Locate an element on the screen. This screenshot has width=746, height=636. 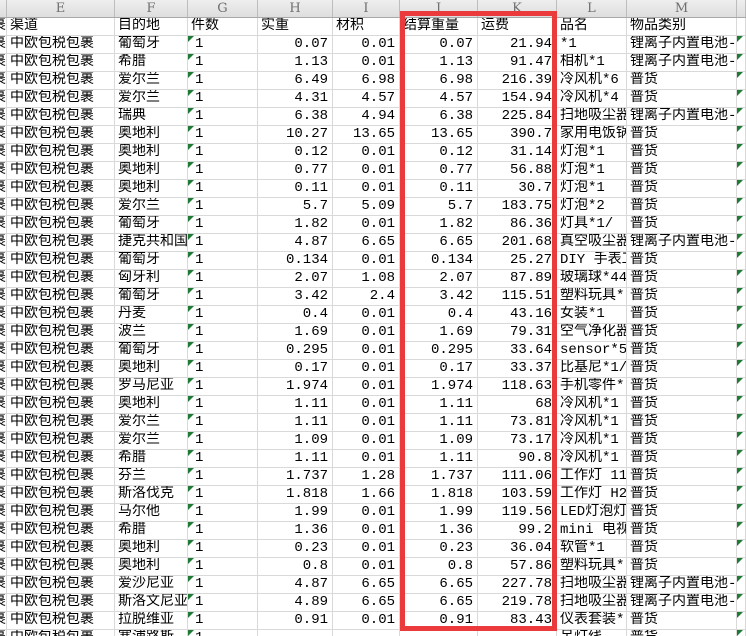
cell-actual-weight: 4.87 is located at coordinates (295, 585).